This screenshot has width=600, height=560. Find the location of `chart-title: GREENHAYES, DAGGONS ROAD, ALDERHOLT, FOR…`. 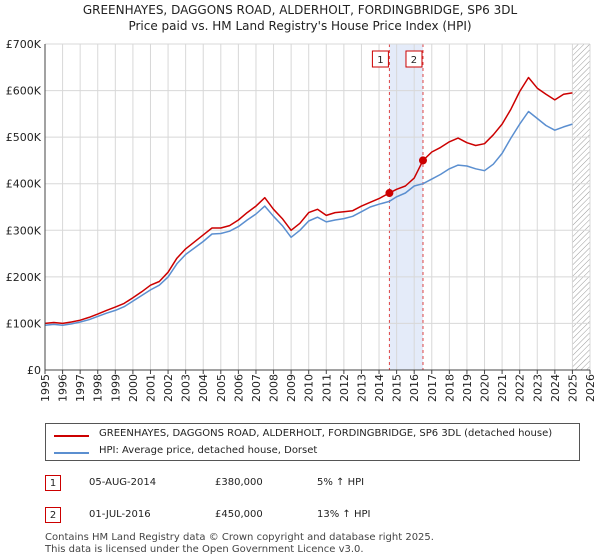

chart-title: GREENHAYES, DAGGONS ROAD, ALDERHOLT, FOR… is located at coordinates (300, 10).